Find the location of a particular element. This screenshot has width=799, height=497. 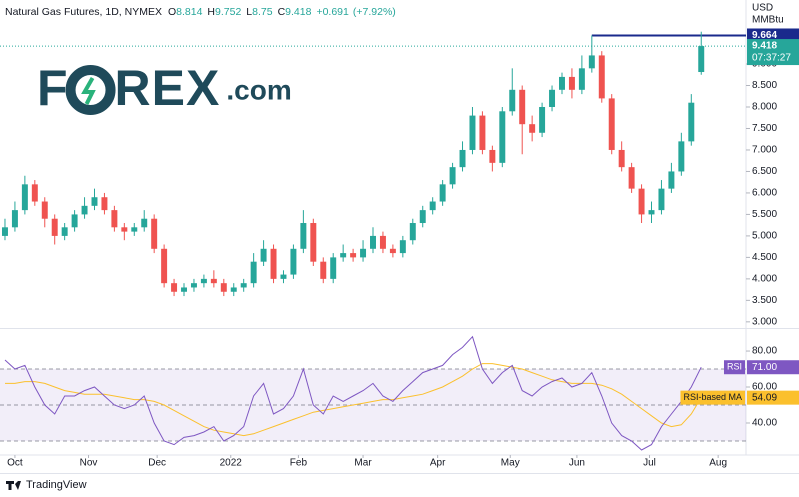

footer-logo is located at coordinates (13, 485).